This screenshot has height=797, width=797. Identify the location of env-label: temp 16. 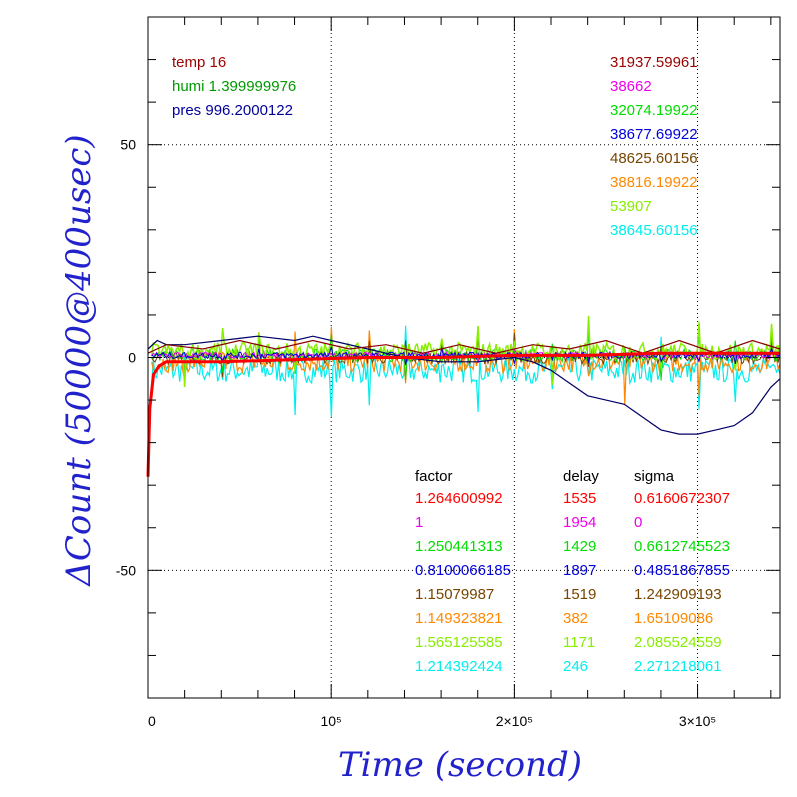
(199, 62).